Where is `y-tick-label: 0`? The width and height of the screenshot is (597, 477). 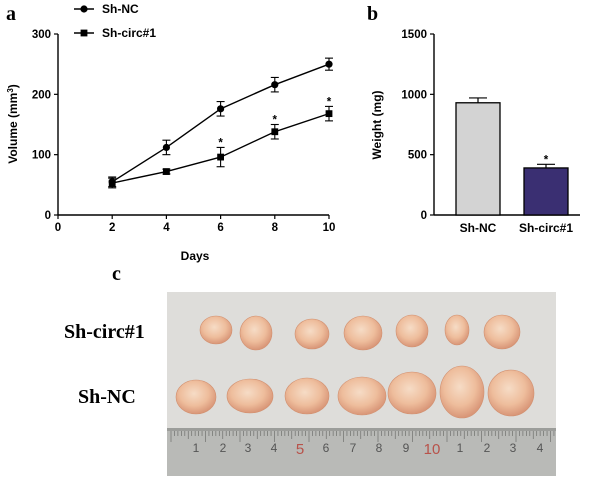
y-tick-label: 0 is located at coordinates (48, 216).